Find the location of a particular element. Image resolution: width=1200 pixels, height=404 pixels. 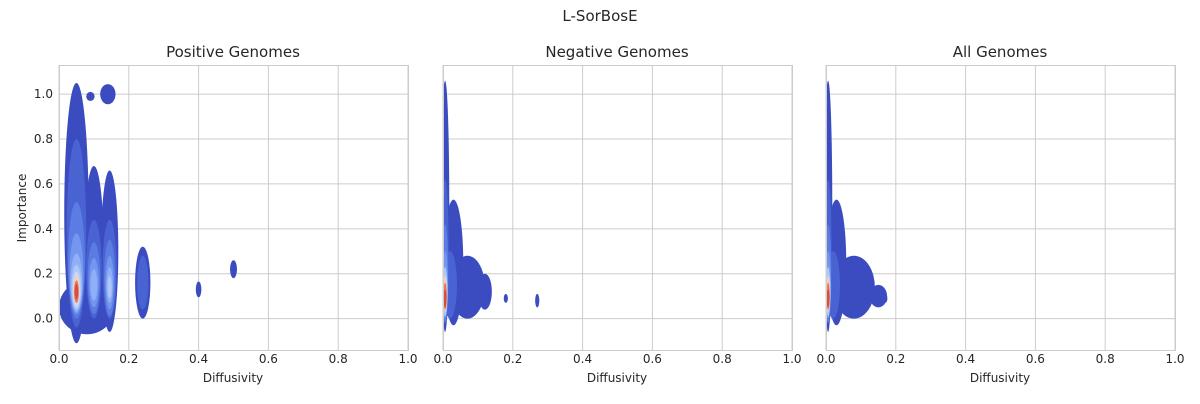

panel-title-negative: Negative Genomes is located at coordinates (616, 52).